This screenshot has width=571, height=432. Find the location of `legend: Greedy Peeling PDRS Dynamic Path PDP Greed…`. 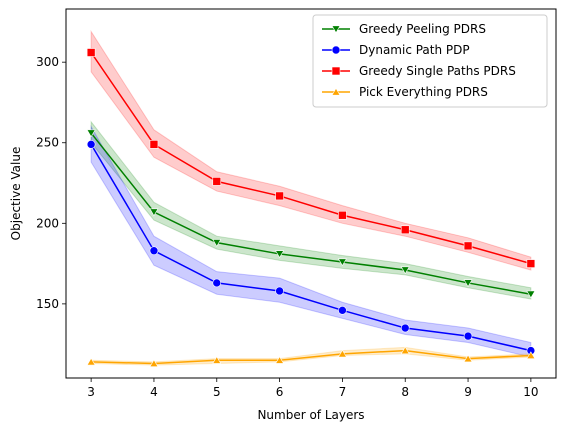

legend: Greedy Peeling PDRS Dynamic Path PDP Greed… is located at coordinates (430, 61).